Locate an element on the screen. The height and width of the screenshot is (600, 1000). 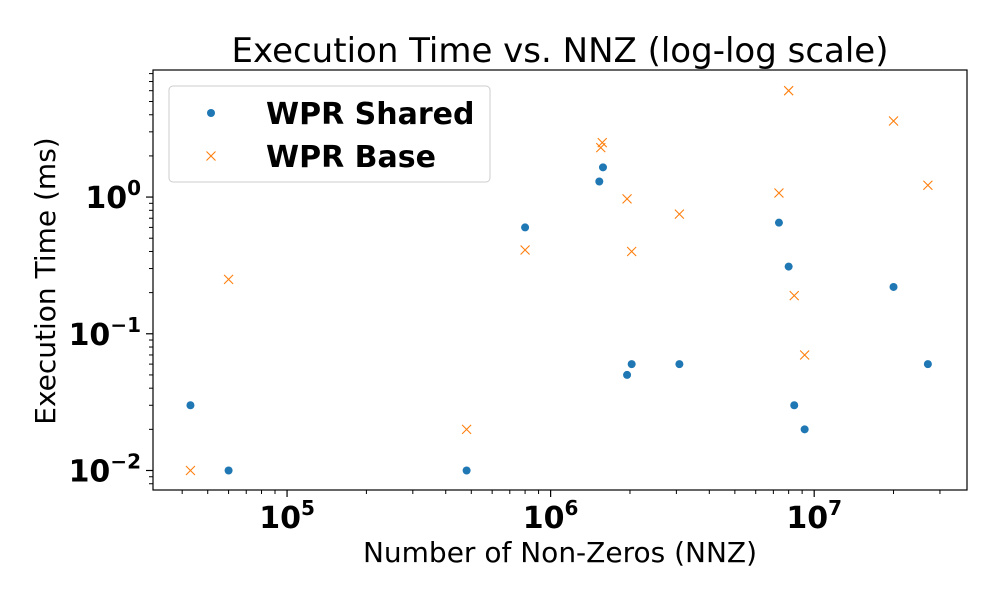
legend-box is located at coordinates (329, 134).